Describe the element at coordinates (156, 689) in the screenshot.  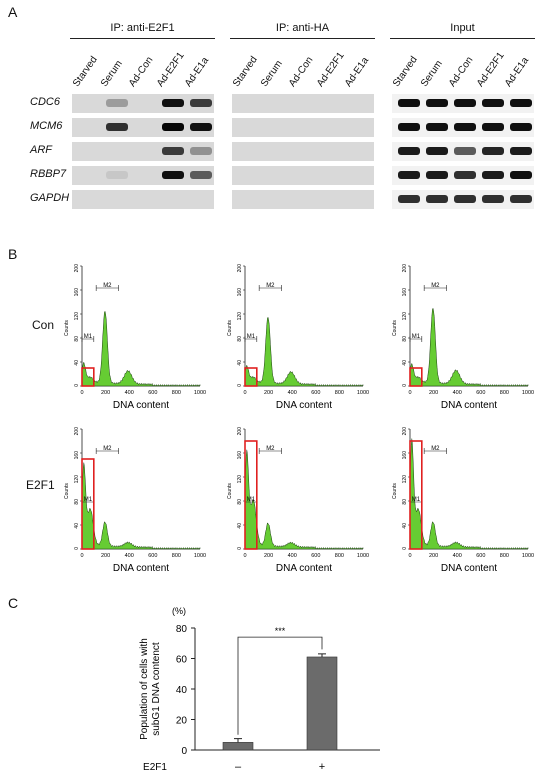
I see `y-axis-label-line2: subG1 DNA contenct` at that location.